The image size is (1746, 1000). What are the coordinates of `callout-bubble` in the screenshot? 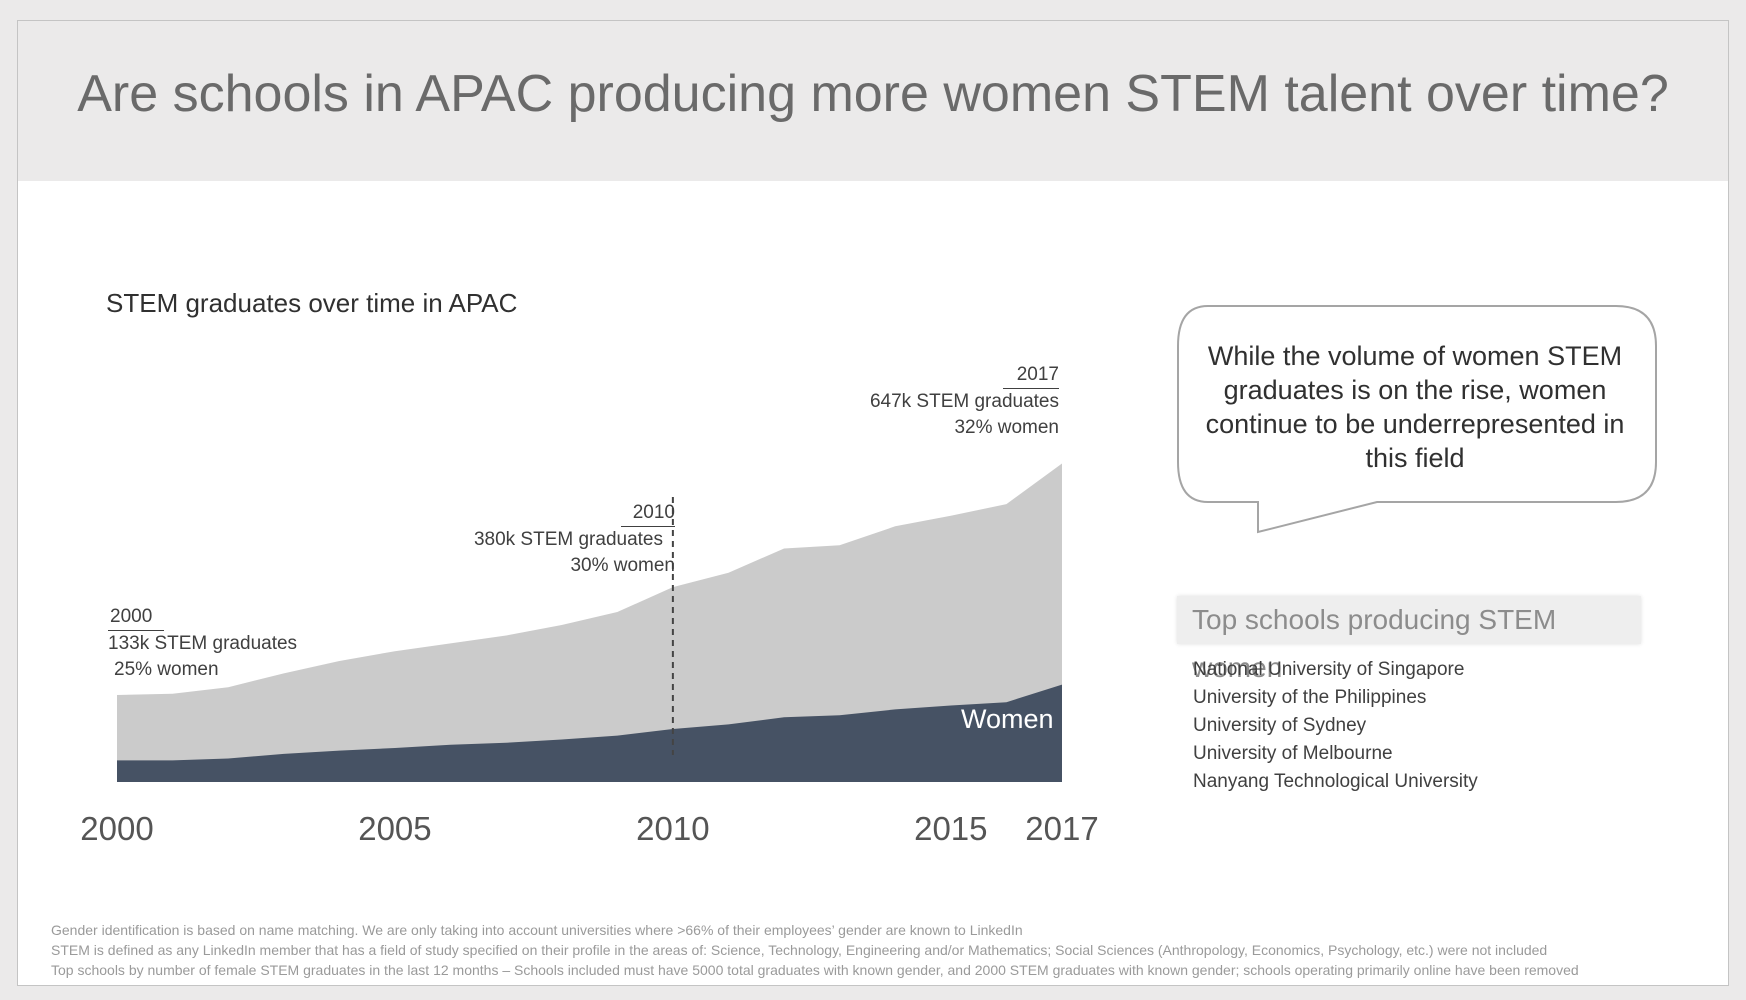 It's located at (1417, 419).